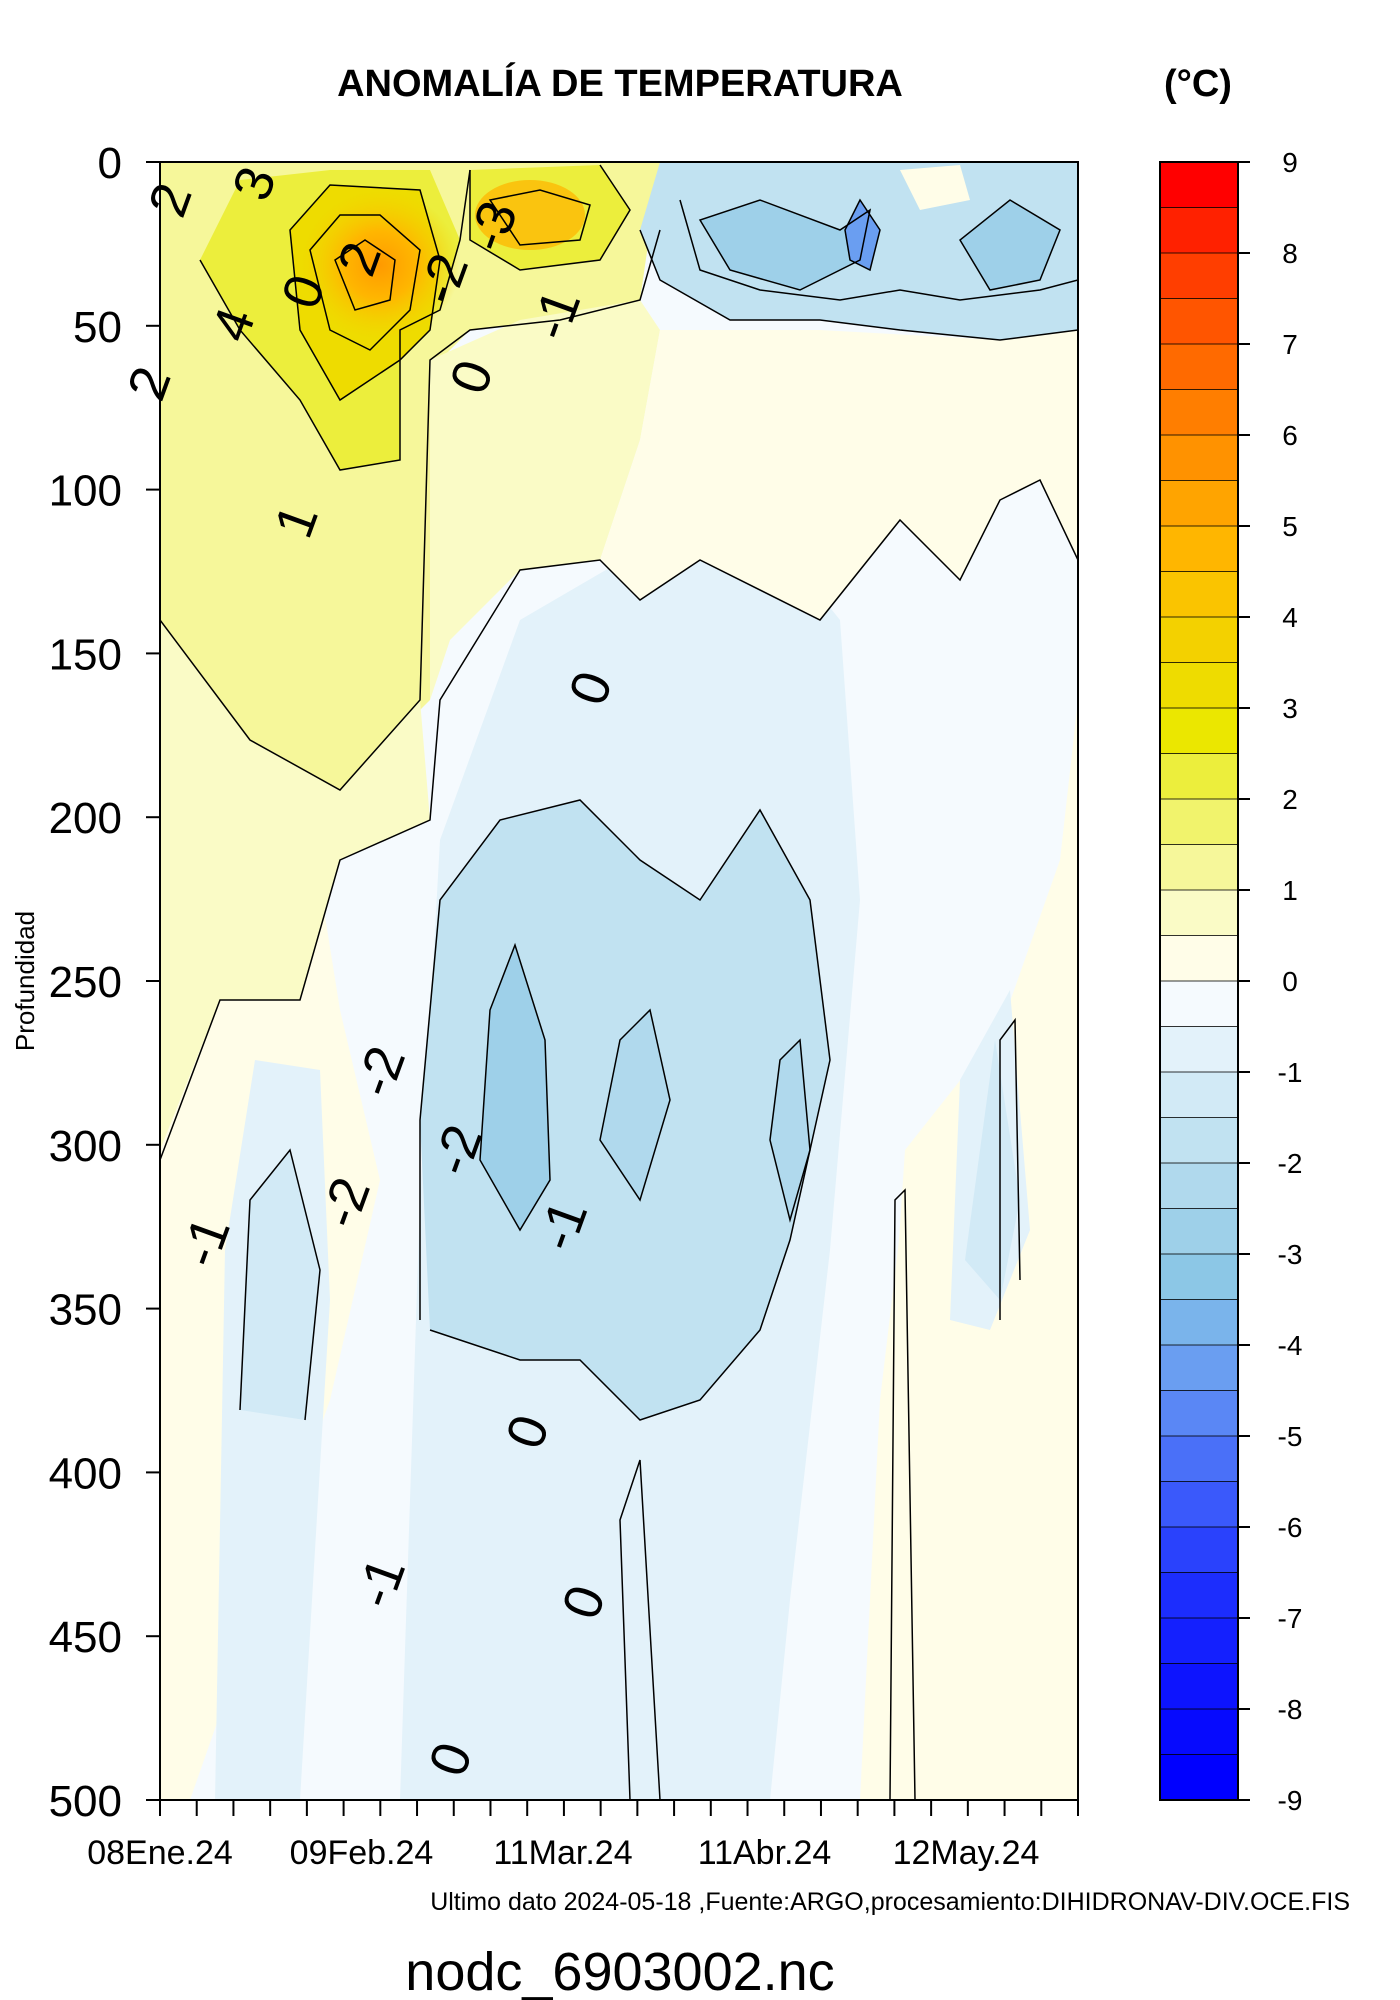 This screenshot has height=2000, width=1400. I want to click on contour-m2-center-c, so click(790, 1130).